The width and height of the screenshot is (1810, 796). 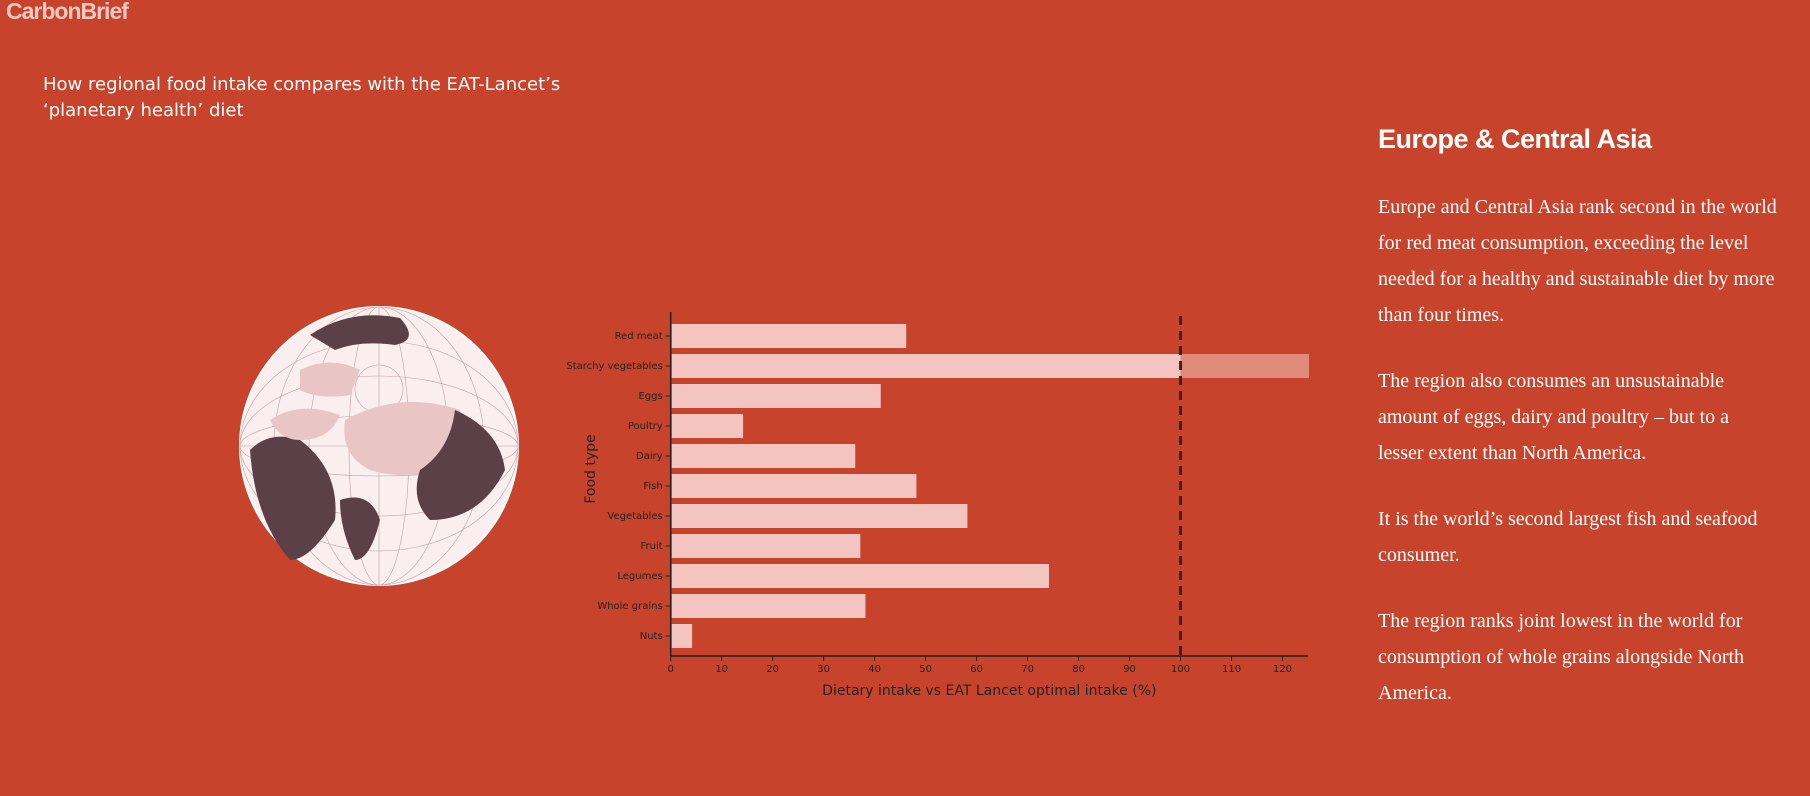 I want to click on y-tick-label: Eggs, so click(x=650, y=396).